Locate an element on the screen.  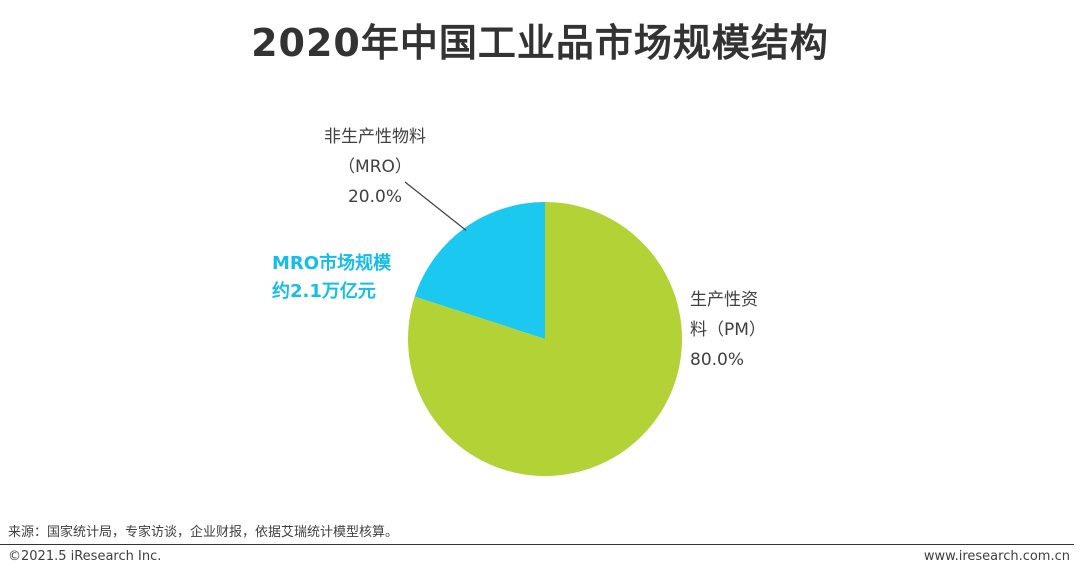
pie-slice-pm is located at coordinates (544, 339).